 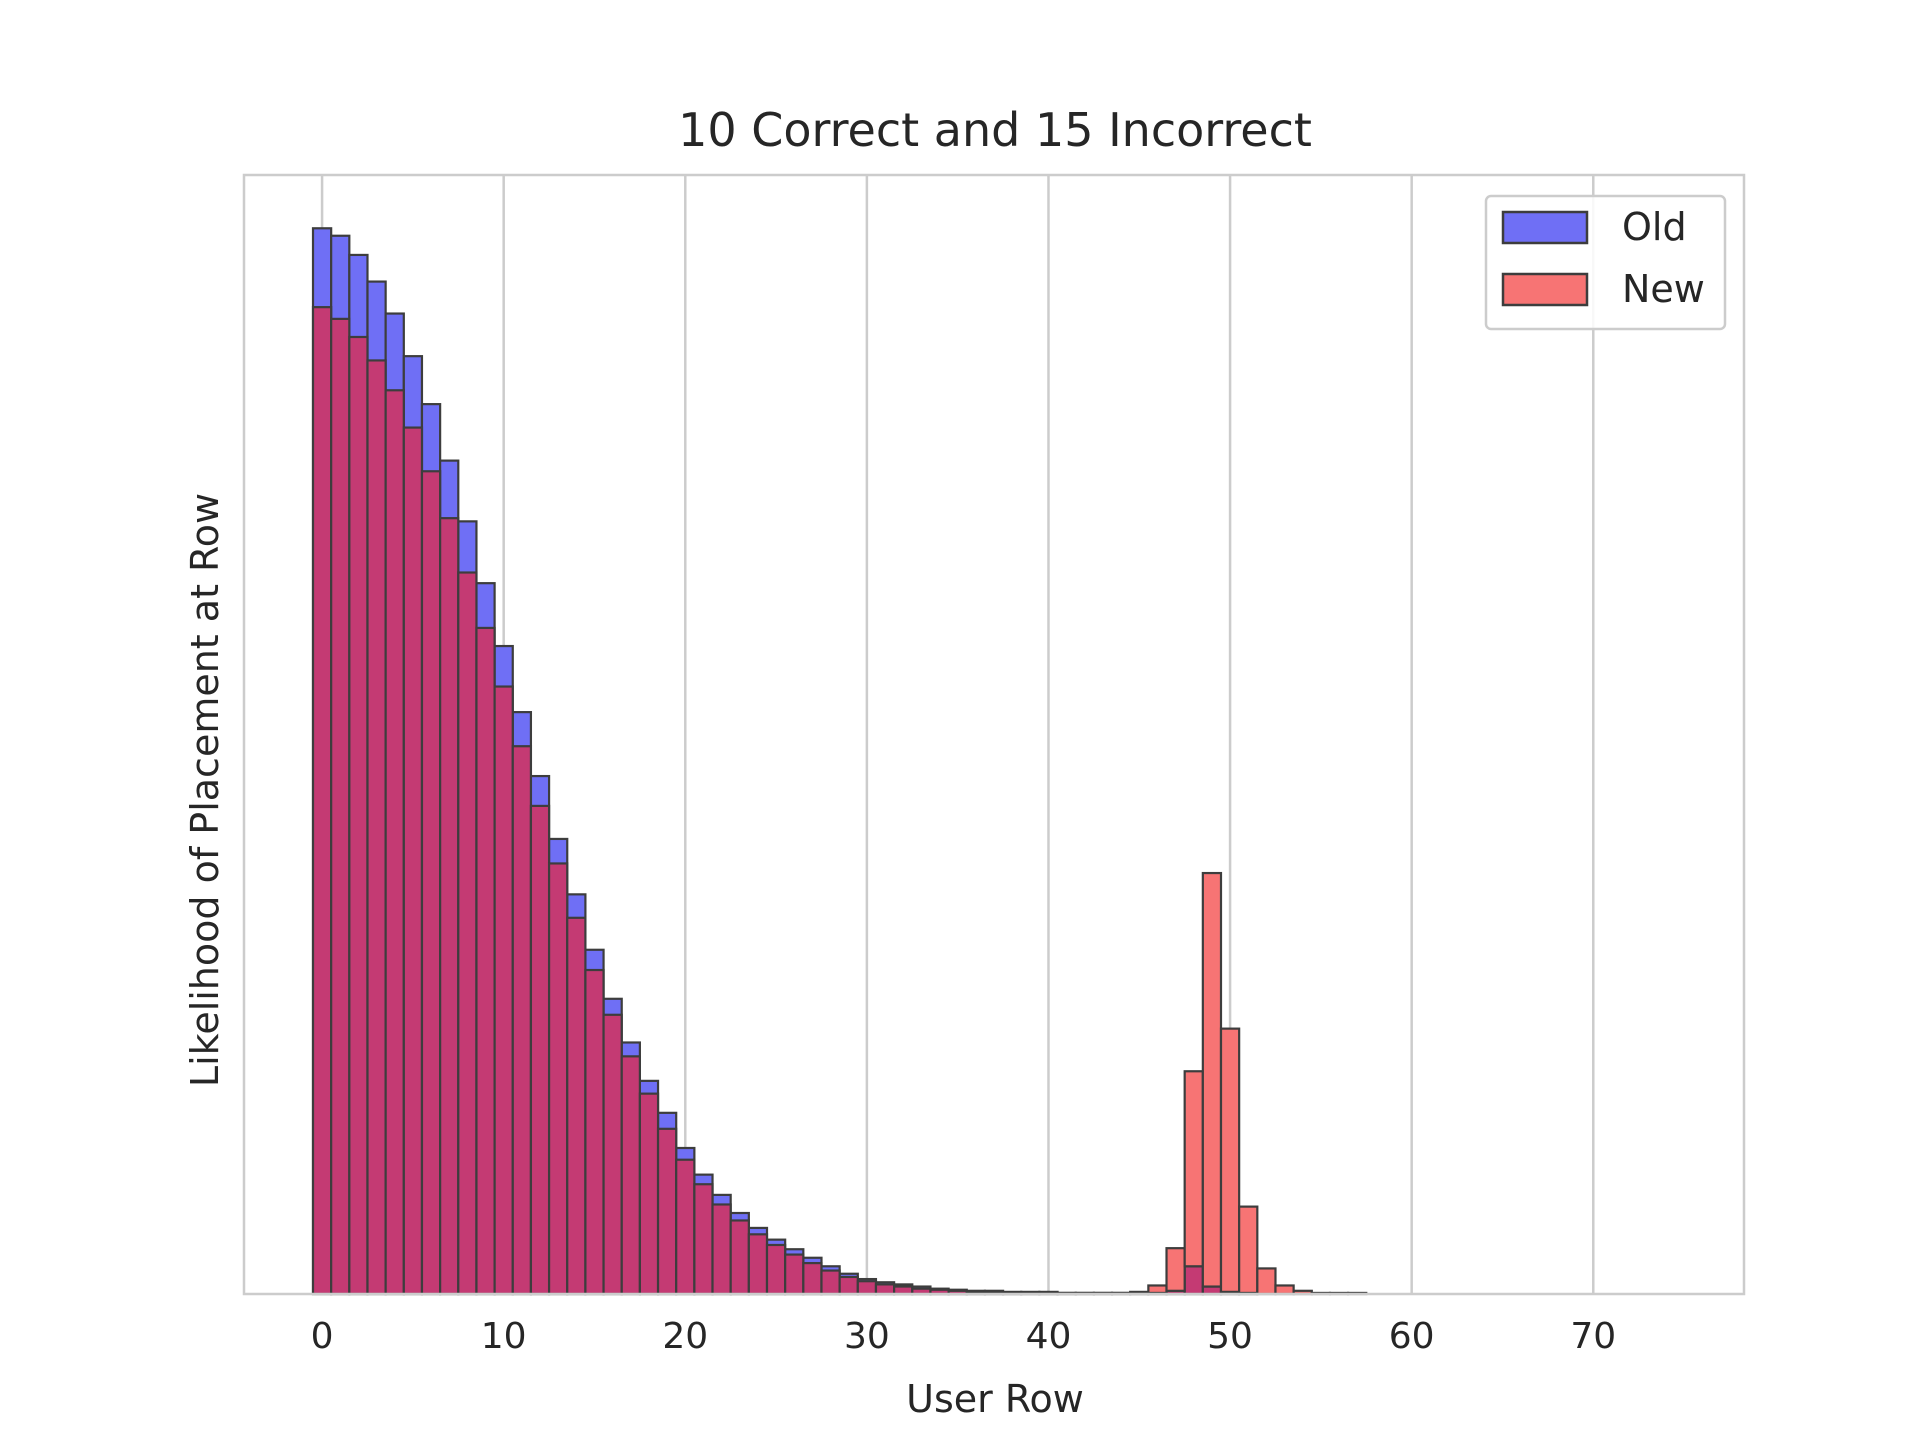 What do you see at coordinates (995, 1399) in the screenshot?
I see `x-axis-label: User Row` at bounding box center [995, 1399].